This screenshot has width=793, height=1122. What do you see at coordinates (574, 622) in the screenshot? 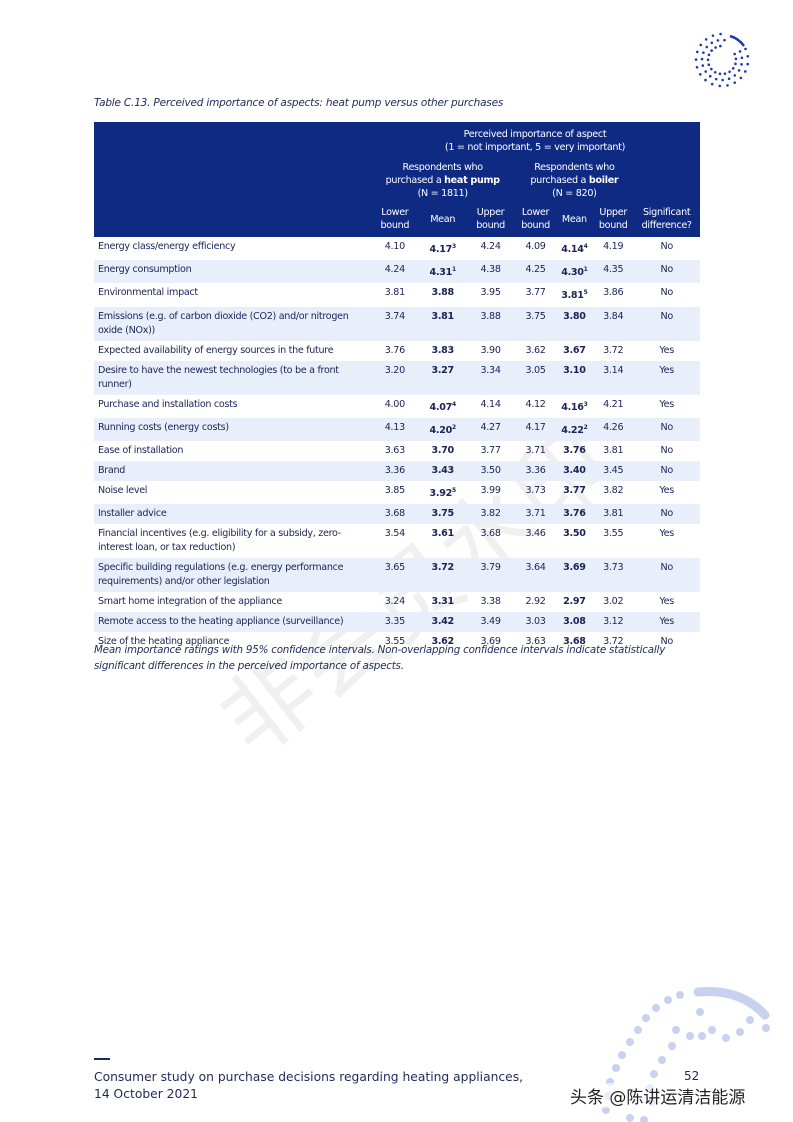
I see `b-mean-cell: 3.08` at bounding box center [574, 622].